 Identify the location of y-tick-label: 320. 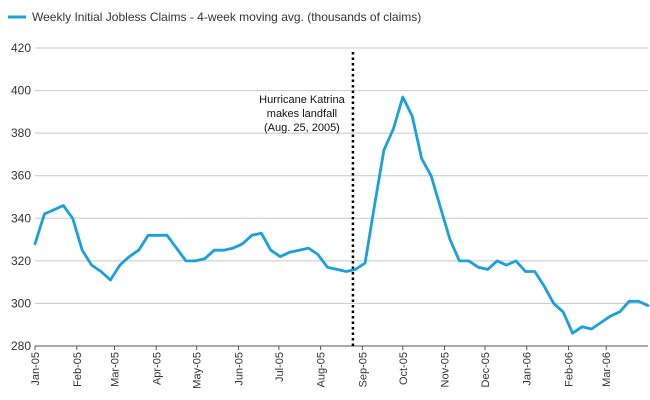
(21, 261).